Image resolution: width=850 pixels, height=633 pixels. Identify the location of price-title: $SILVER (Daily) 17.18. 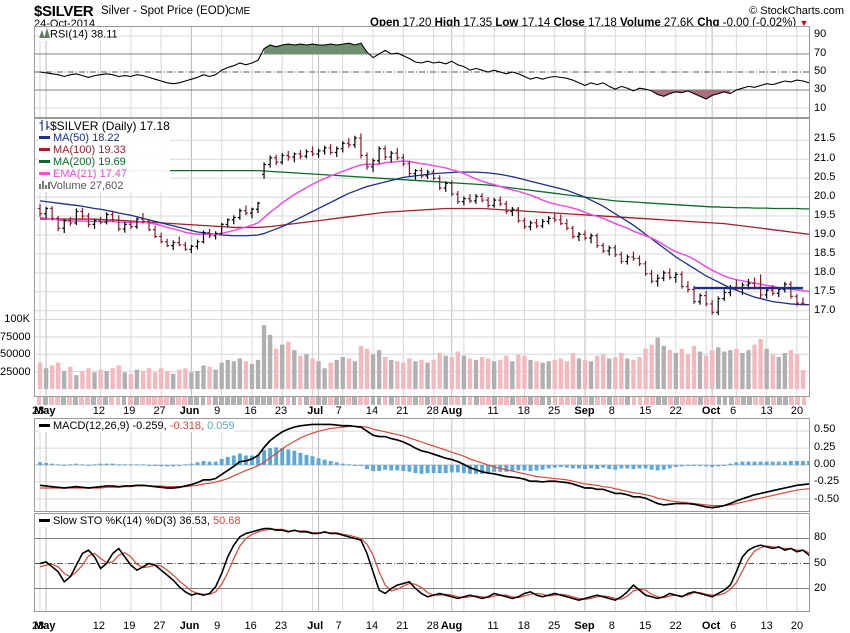
(110, 126).